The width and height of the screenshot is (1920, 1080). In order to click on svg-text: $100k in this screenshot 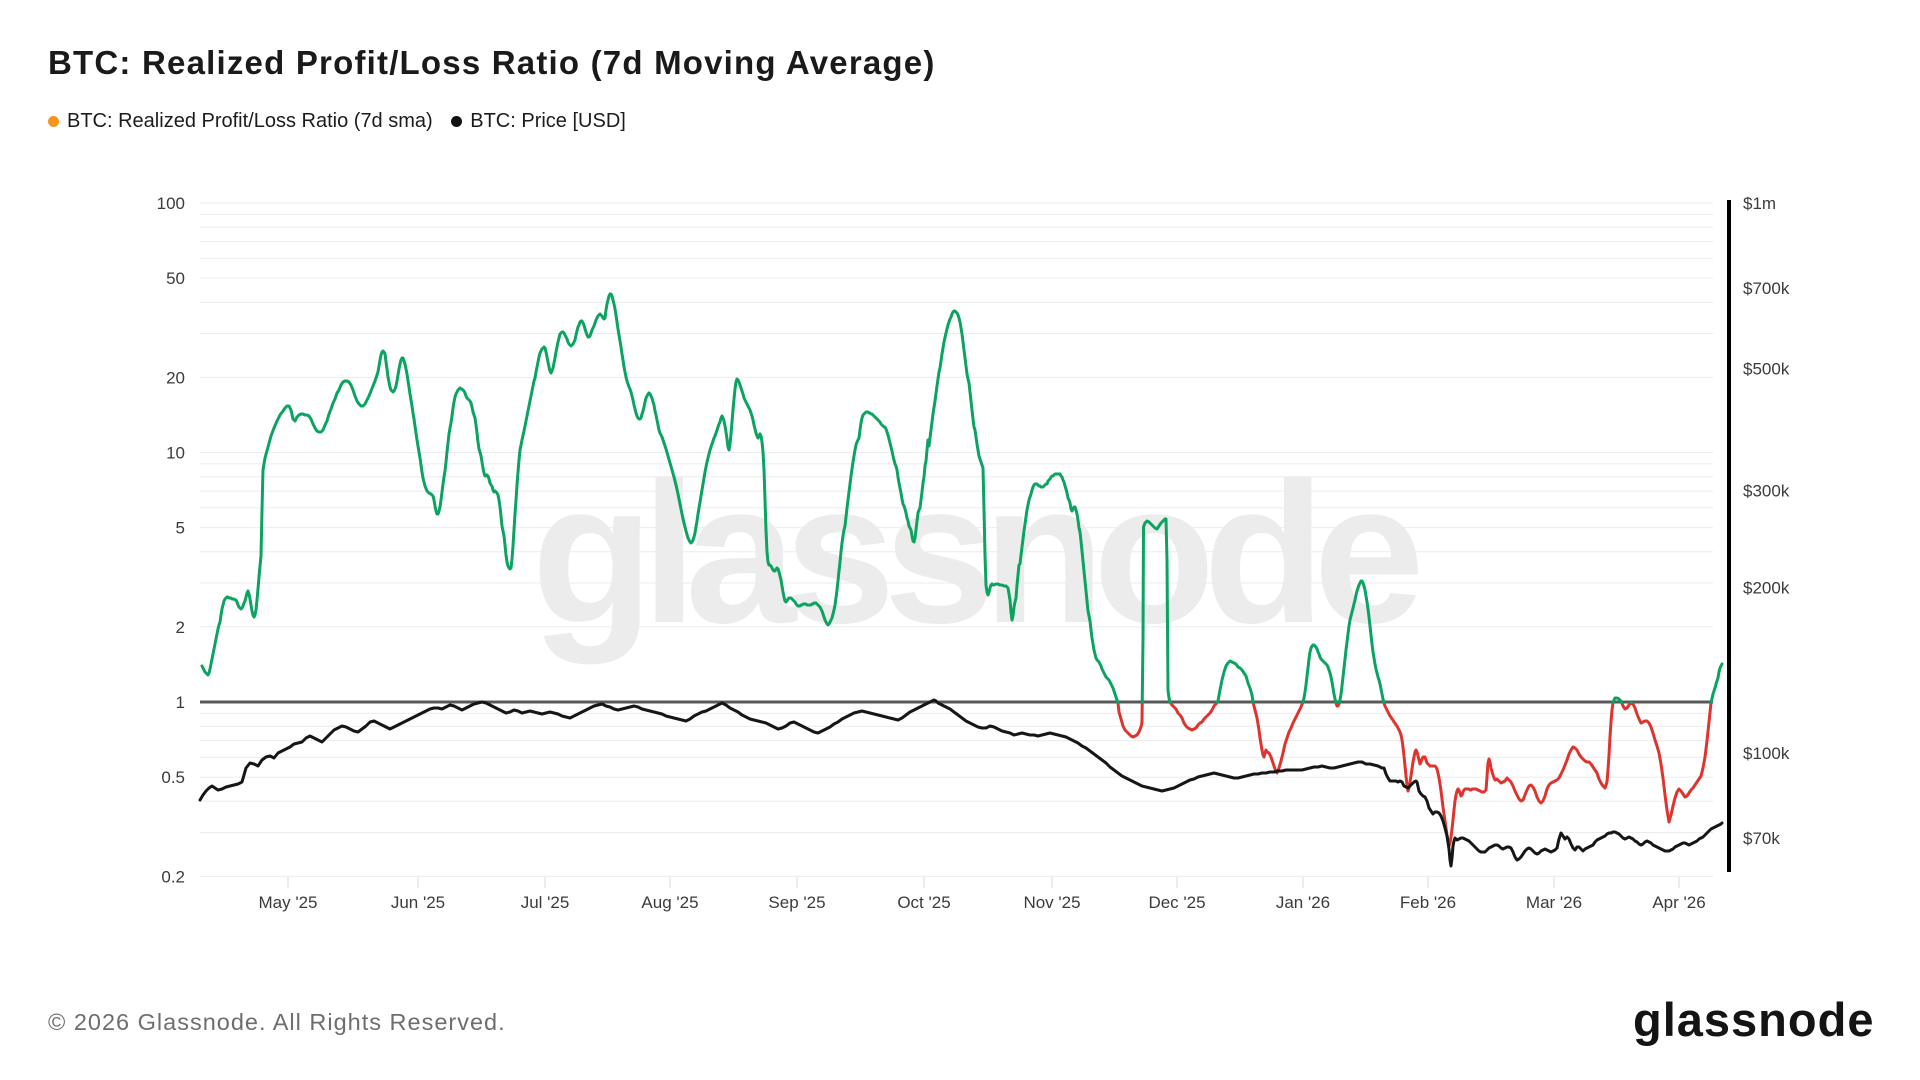, I will do `click(1766, 753)`.